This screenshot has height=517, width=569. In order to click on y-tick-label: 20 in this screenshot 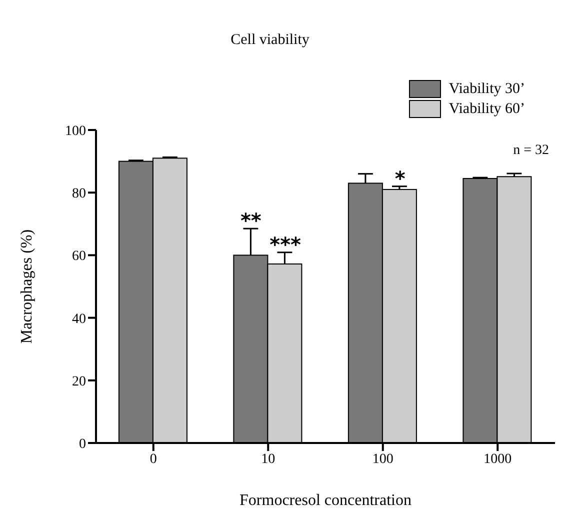, I will do `click(79, 382)`.